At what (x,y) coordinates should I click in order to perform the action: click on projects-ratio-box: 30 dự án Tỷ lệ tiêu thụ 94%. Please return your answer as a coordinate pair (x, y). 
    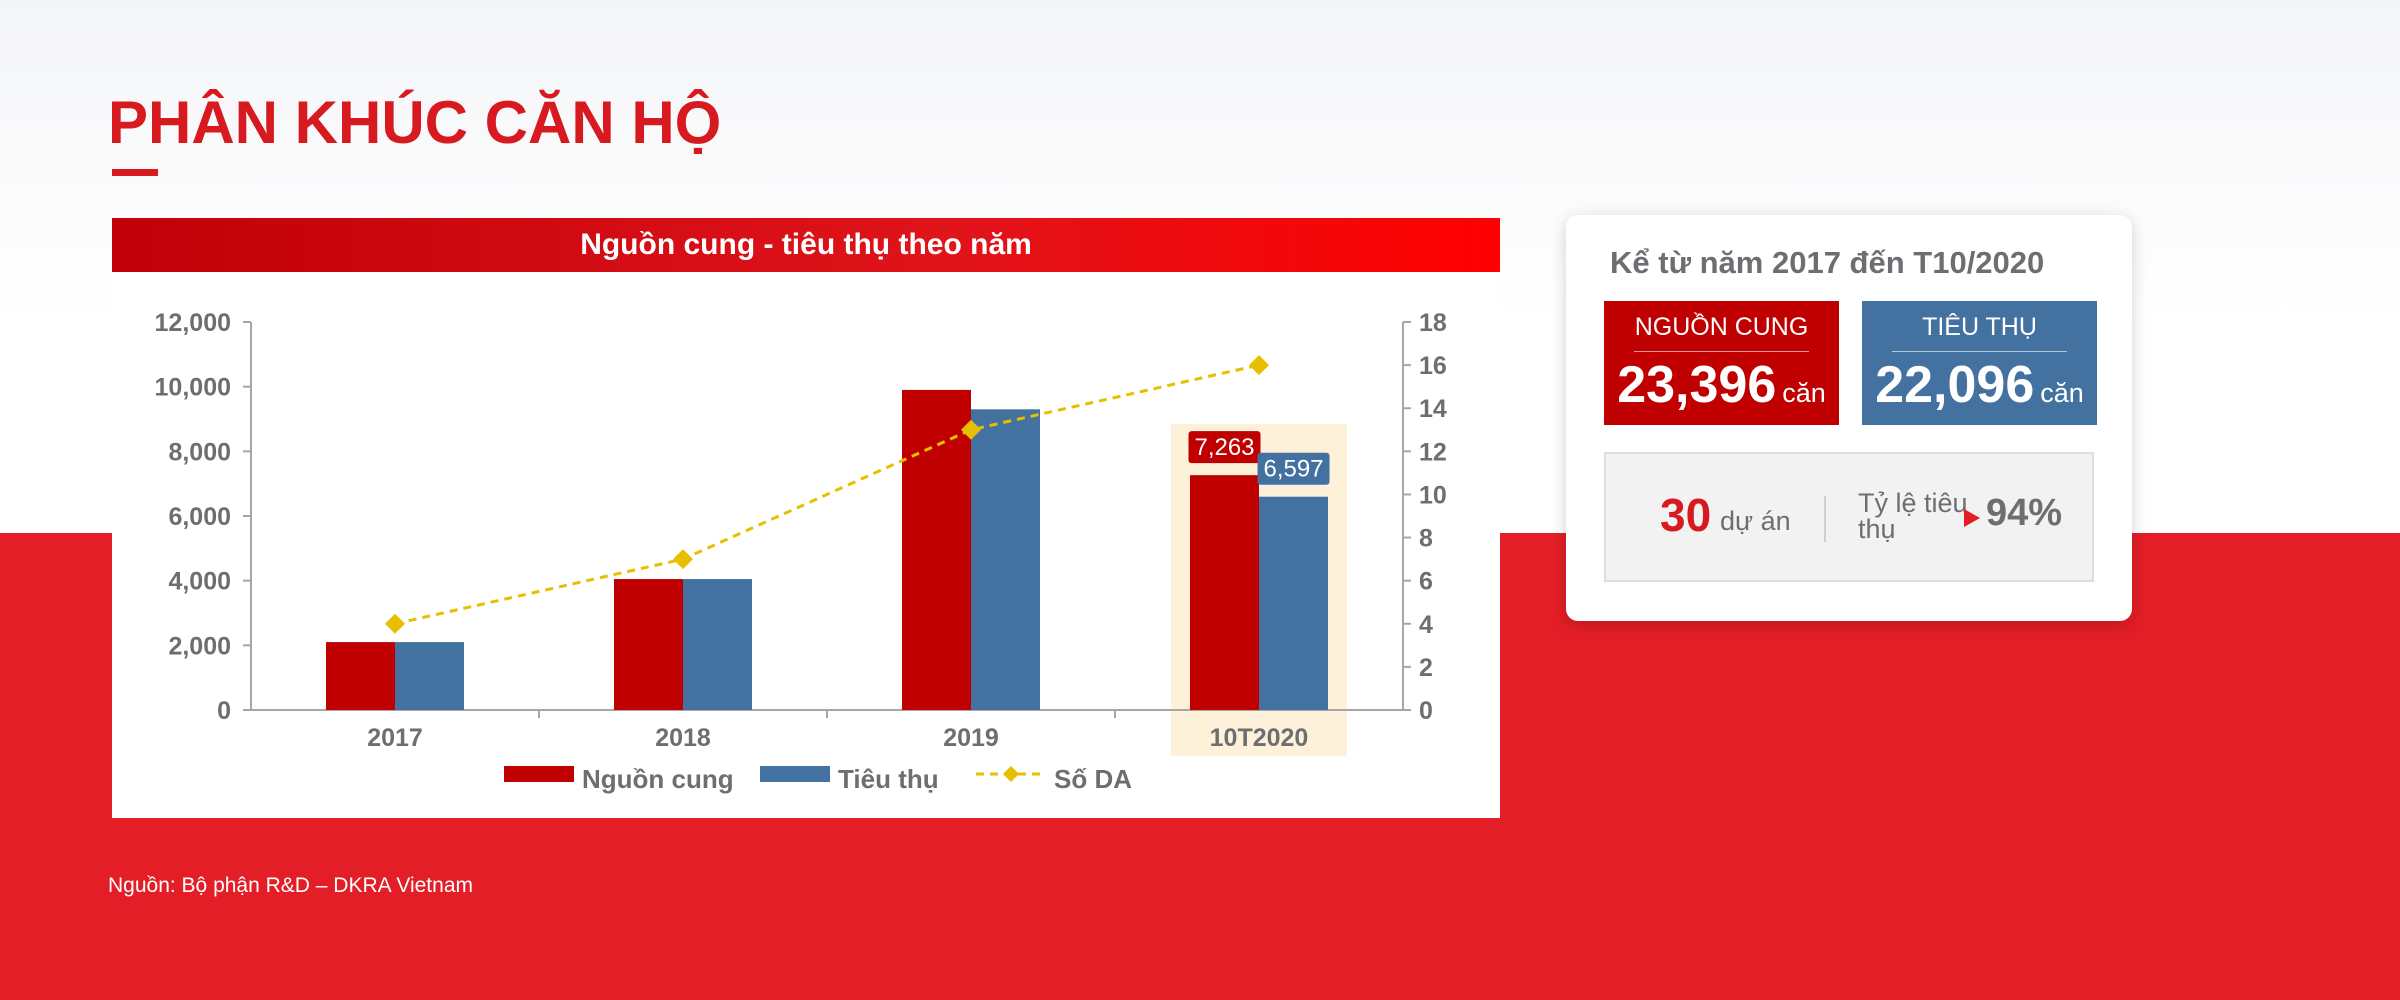
    Looking at the image, I should click on (1849, 517).